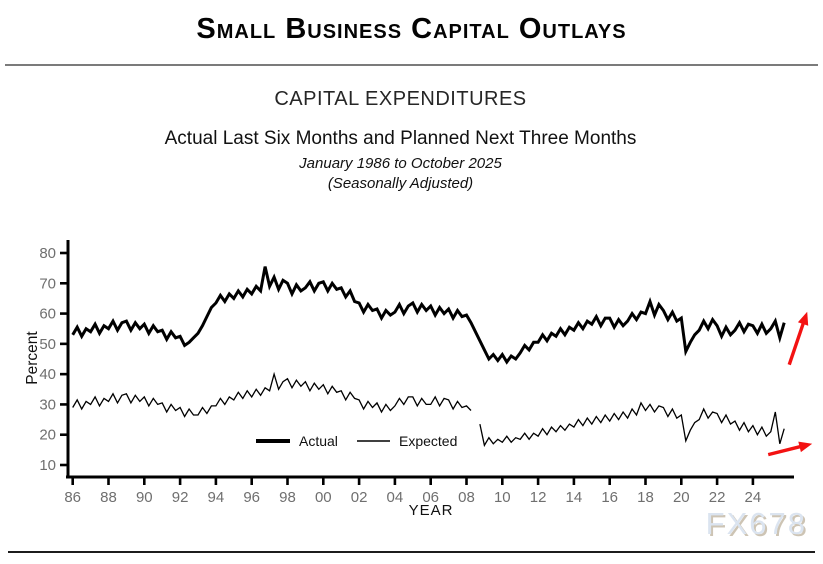 The image size is (823, 564). What do you see at coordinates (72, 497) in the screenshot?
I see `x-tick-label: 86` at bounding box center [72, 497].